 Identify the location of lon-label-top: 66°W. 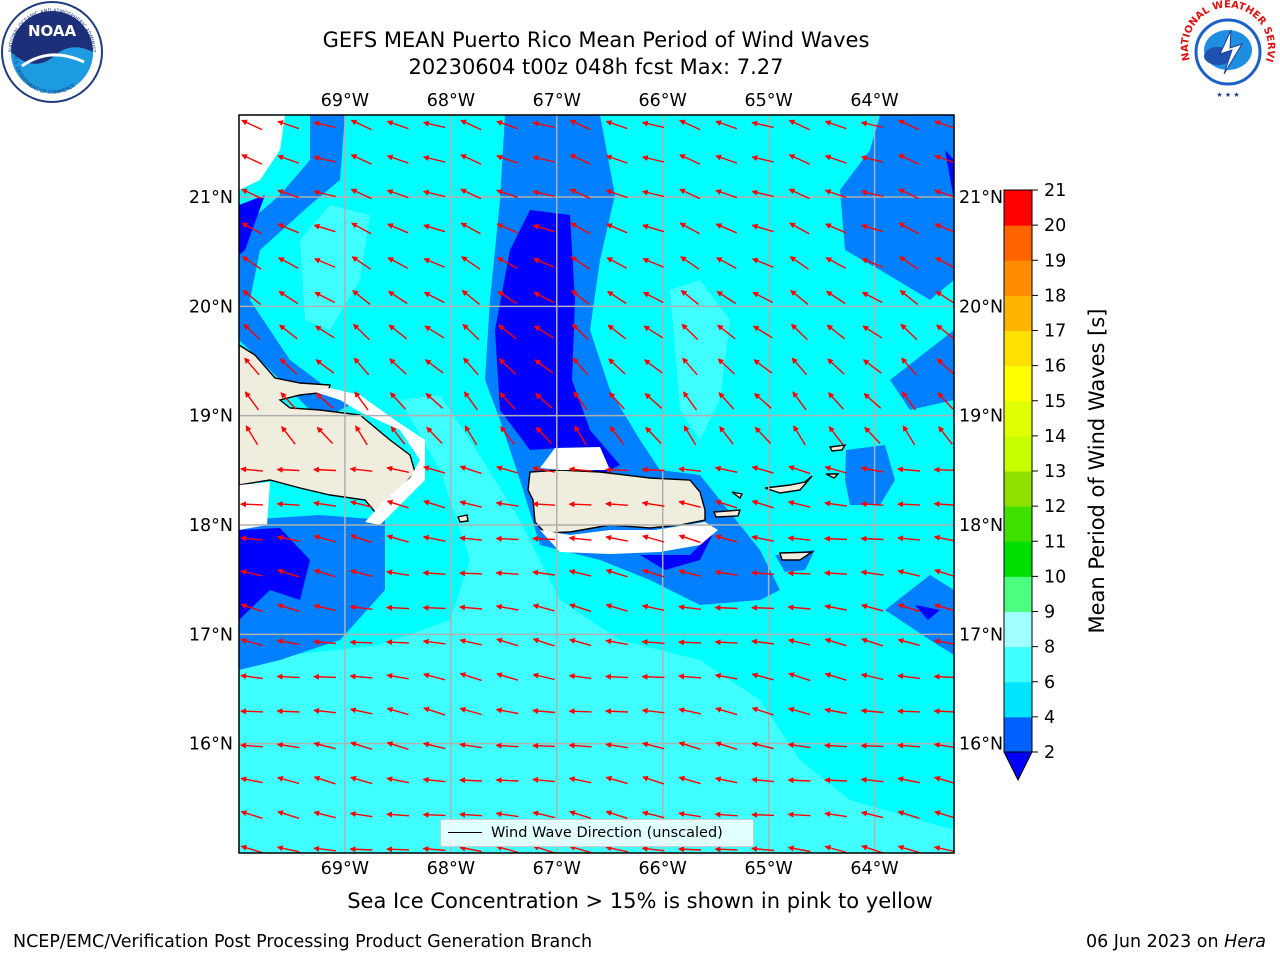
(663, 101).